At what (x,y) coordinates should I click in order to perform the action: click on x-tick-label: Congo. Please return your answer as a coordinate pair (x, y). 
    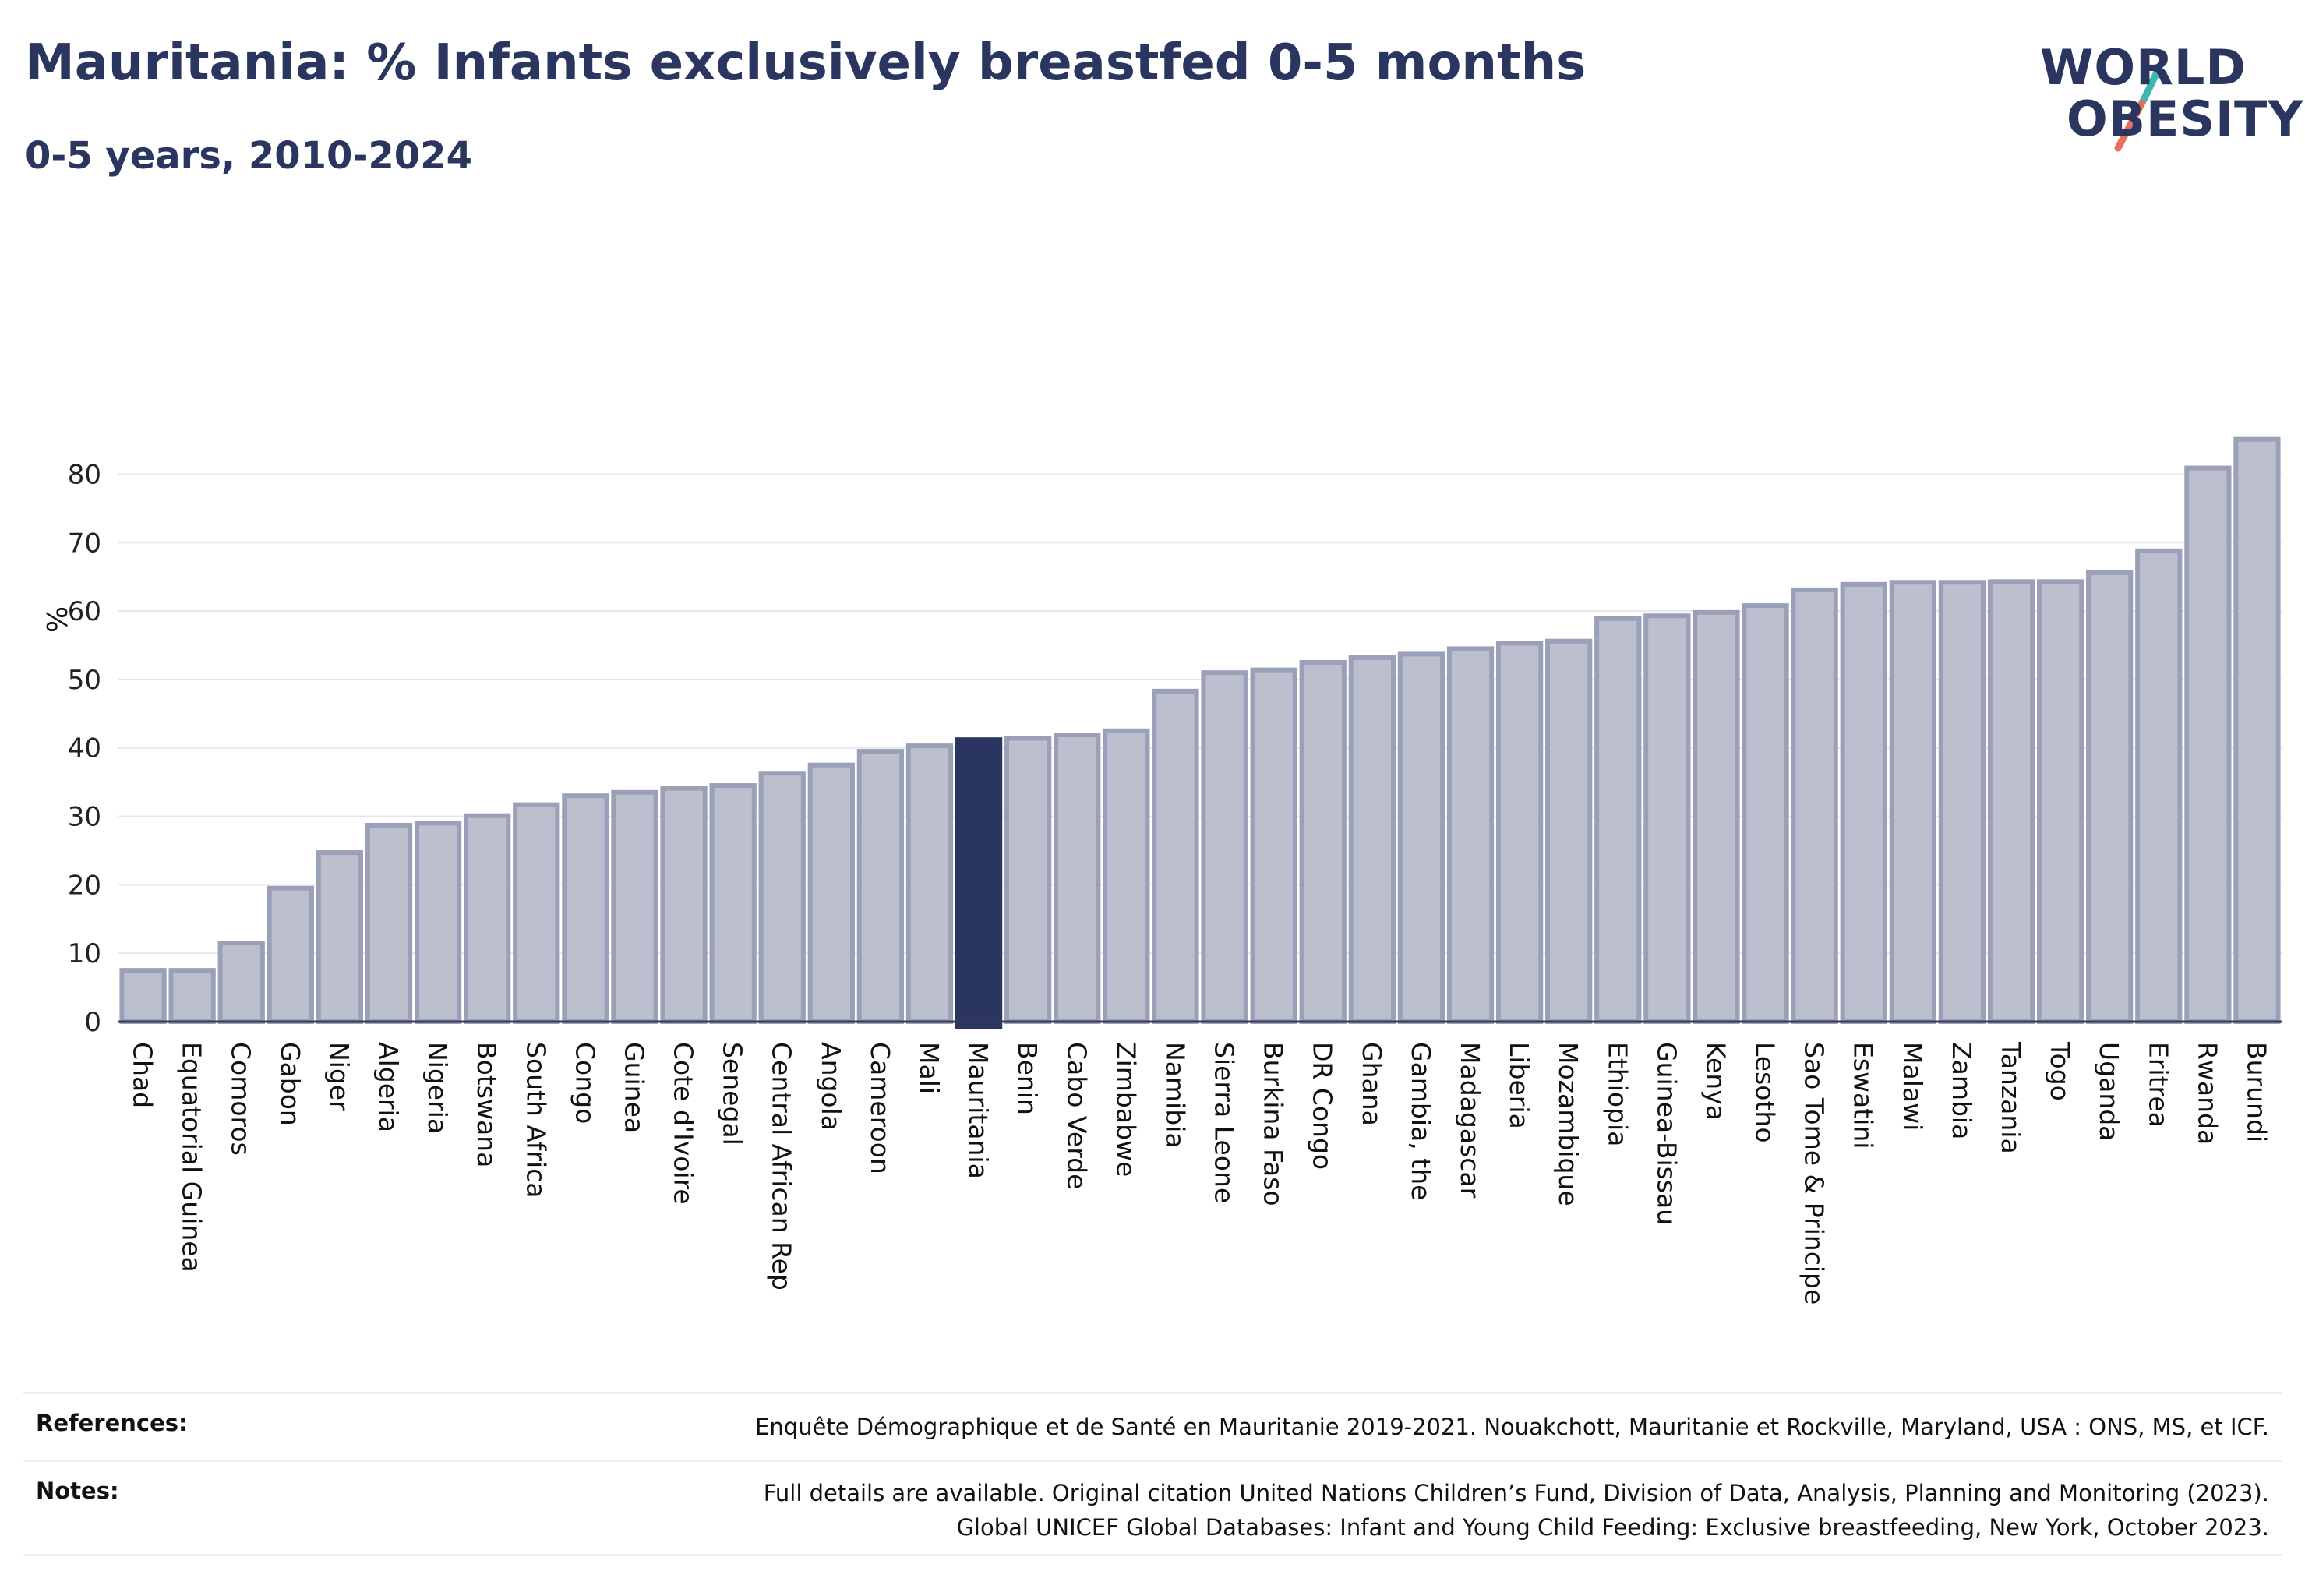
    Looking at the image, I should click on (585, 1083).